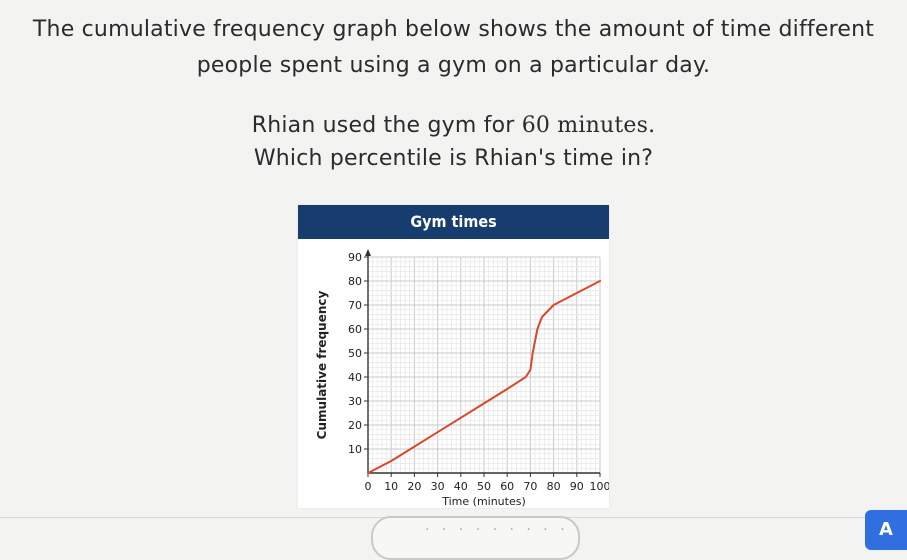  I want to click on question-line-4: Which percentile is Rhian's time in?, so click(453, 158).